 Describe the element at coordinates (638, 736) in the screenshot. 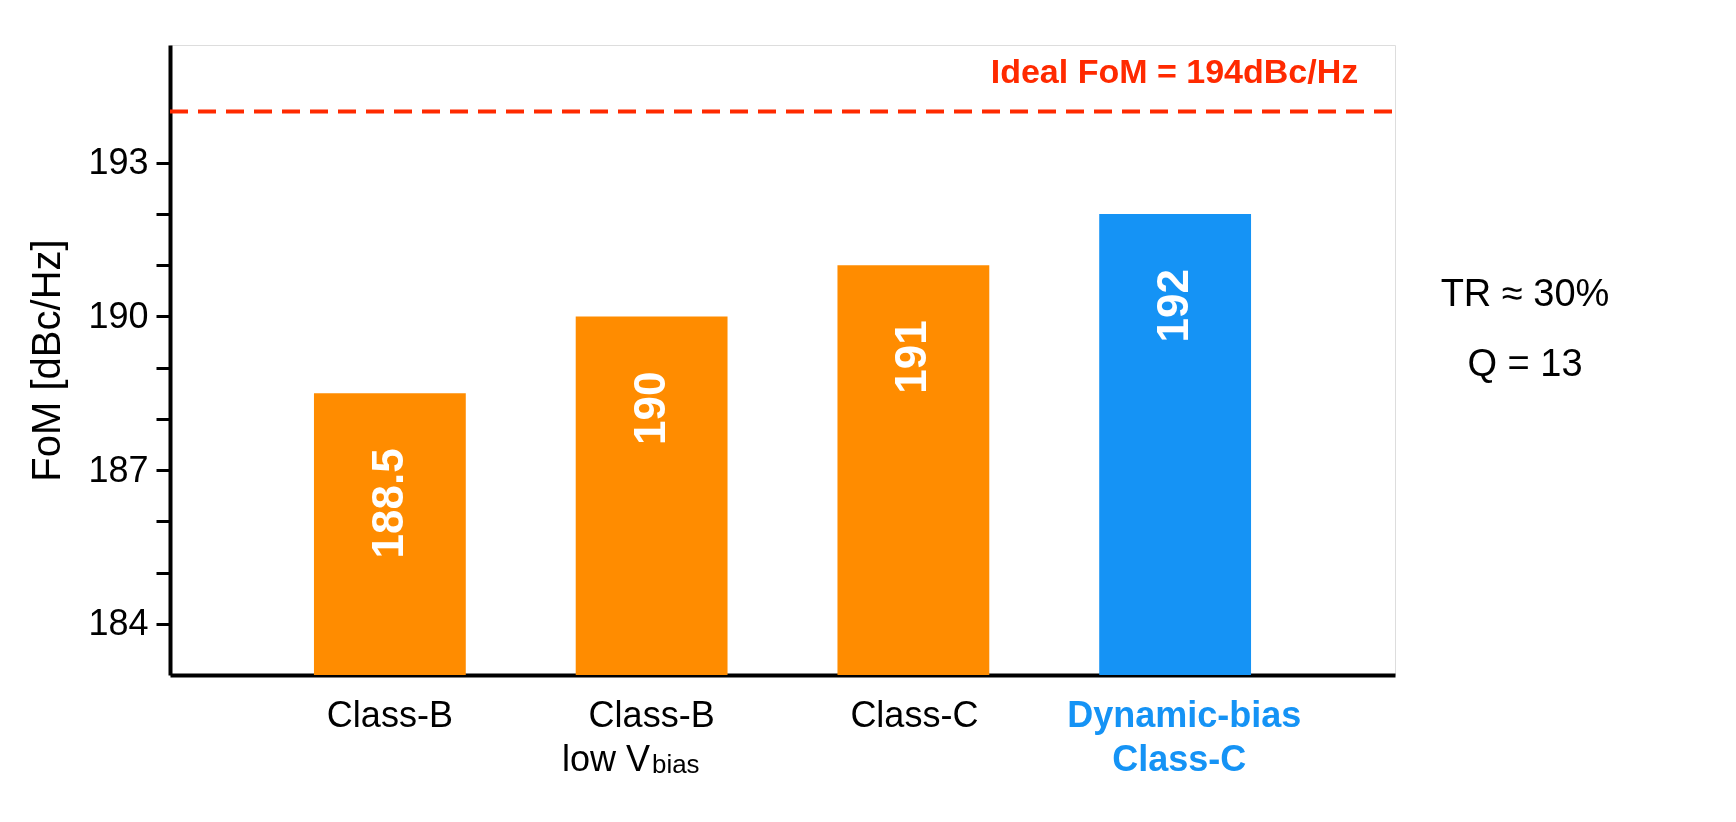

I see `x-tick-label: Class-B low Vbias` at that location.